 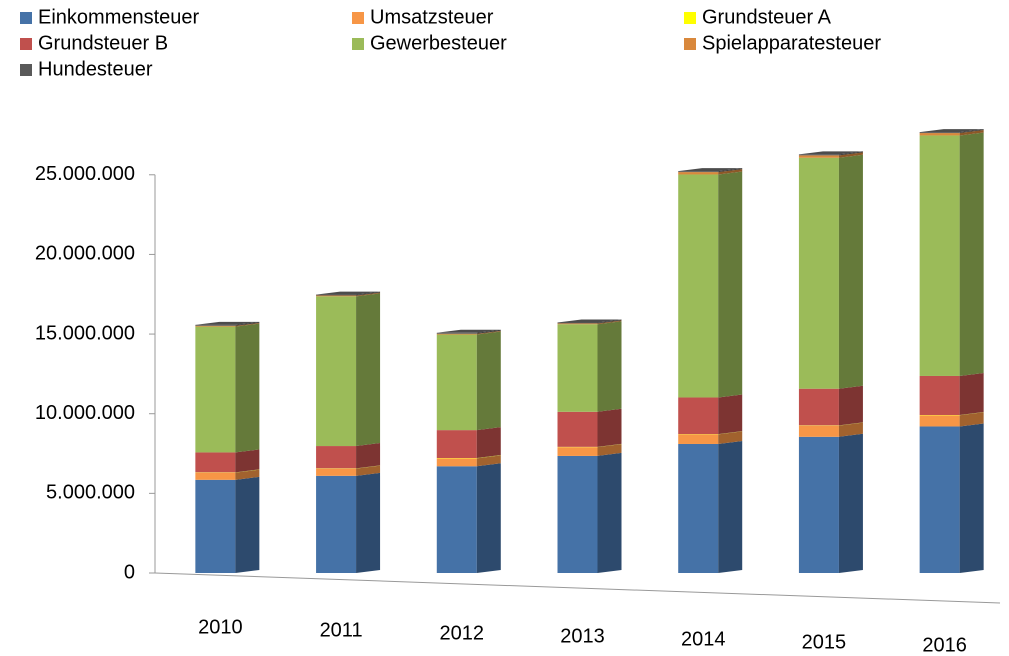 I want to click on x-tick-label: 2016, so click(x=944, y=645).